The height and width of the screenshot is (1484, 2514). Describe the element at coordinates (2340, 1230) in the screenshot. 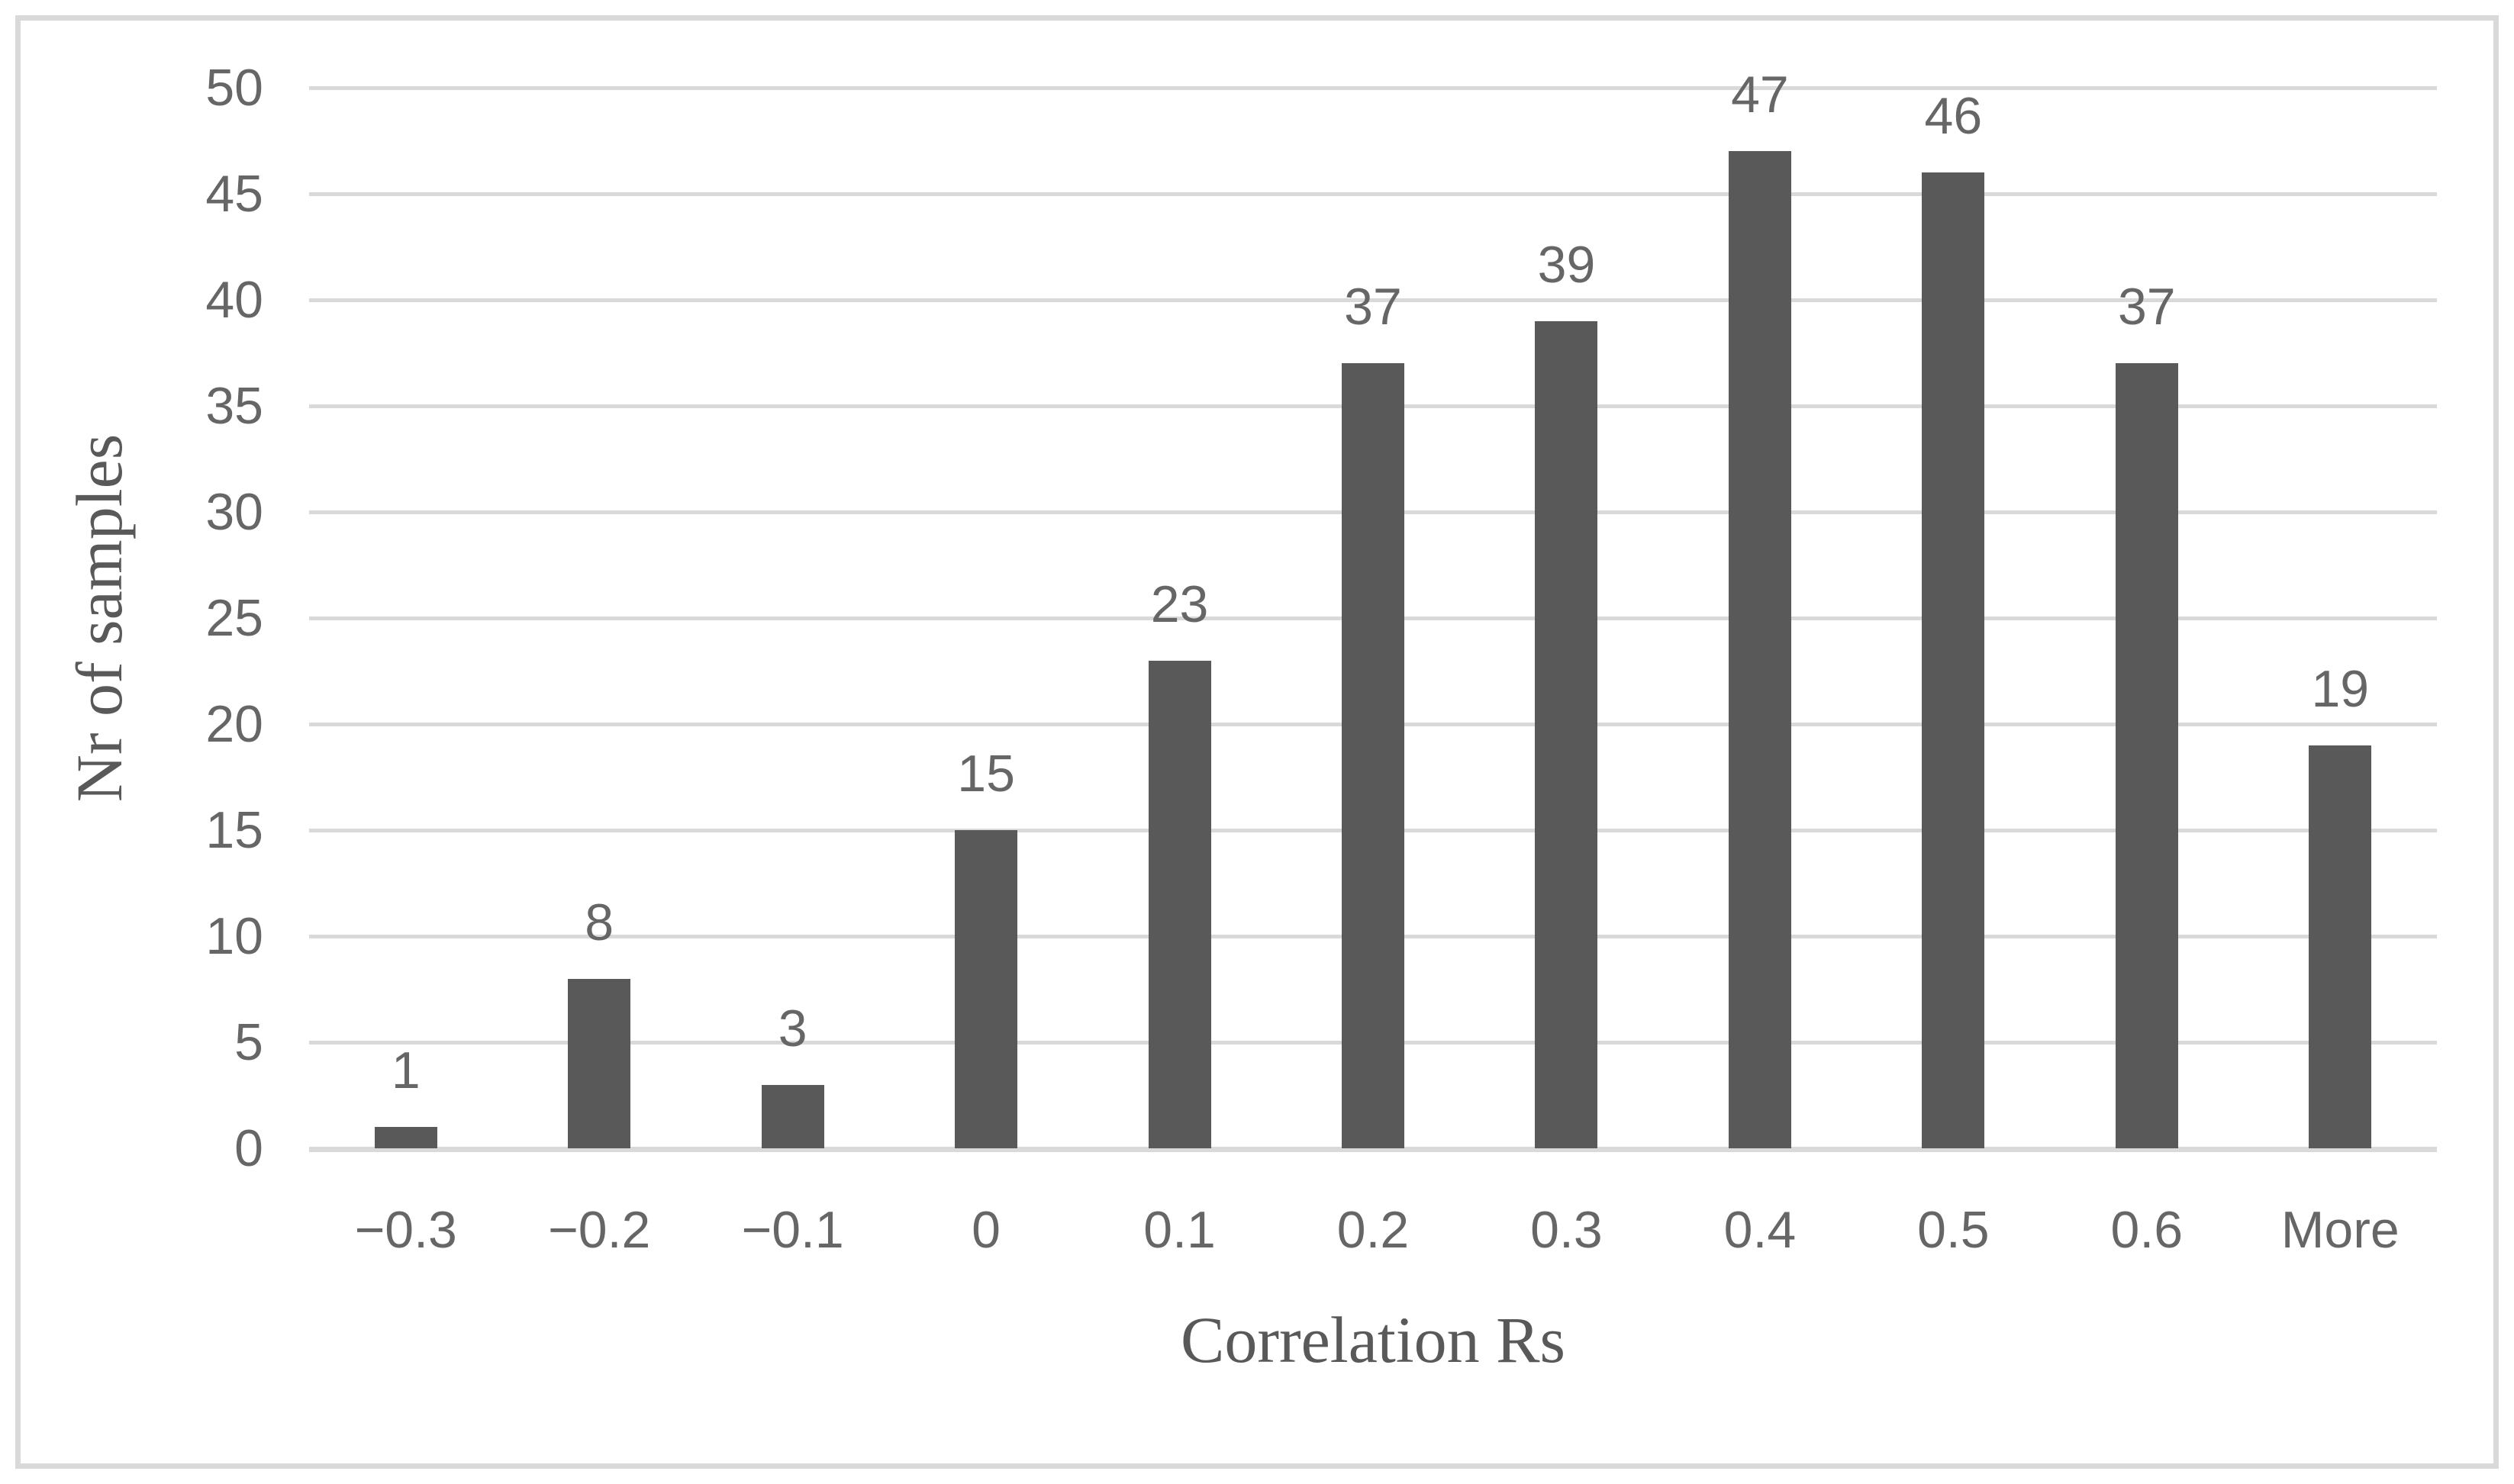

I see `x-tick-label: More` at that location.